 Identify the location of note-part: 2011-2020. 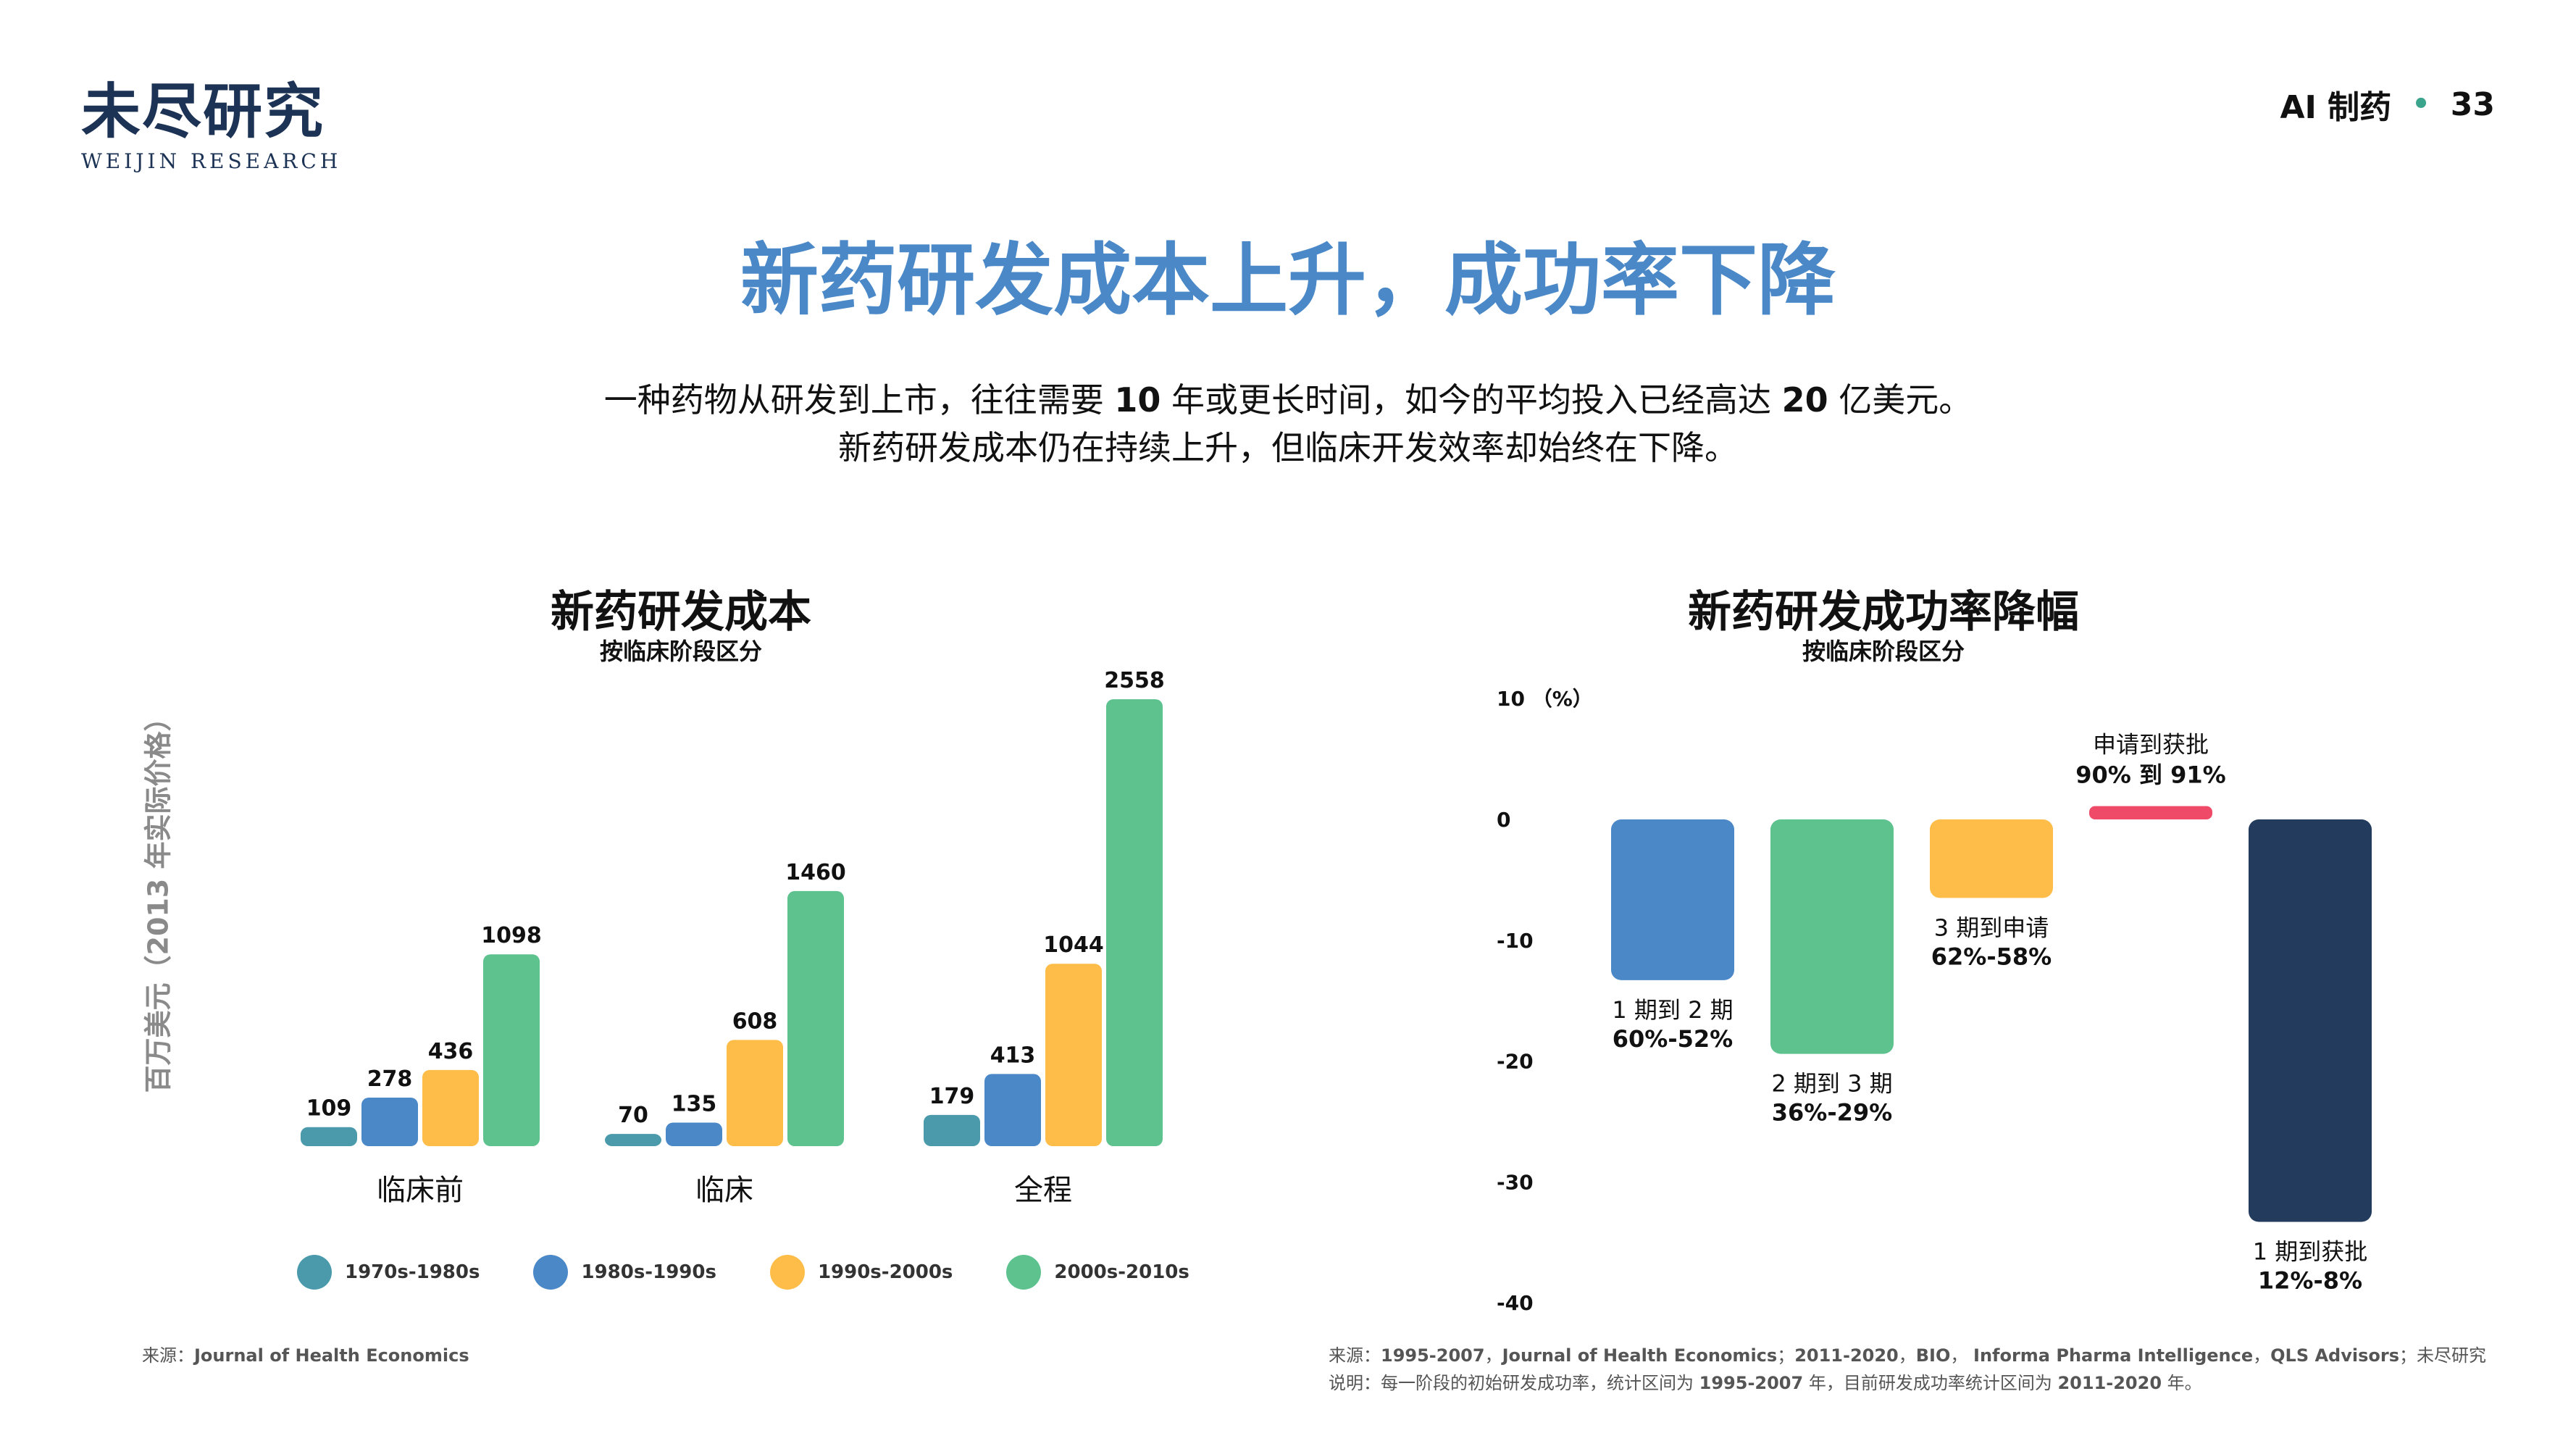
(2109, 1383).